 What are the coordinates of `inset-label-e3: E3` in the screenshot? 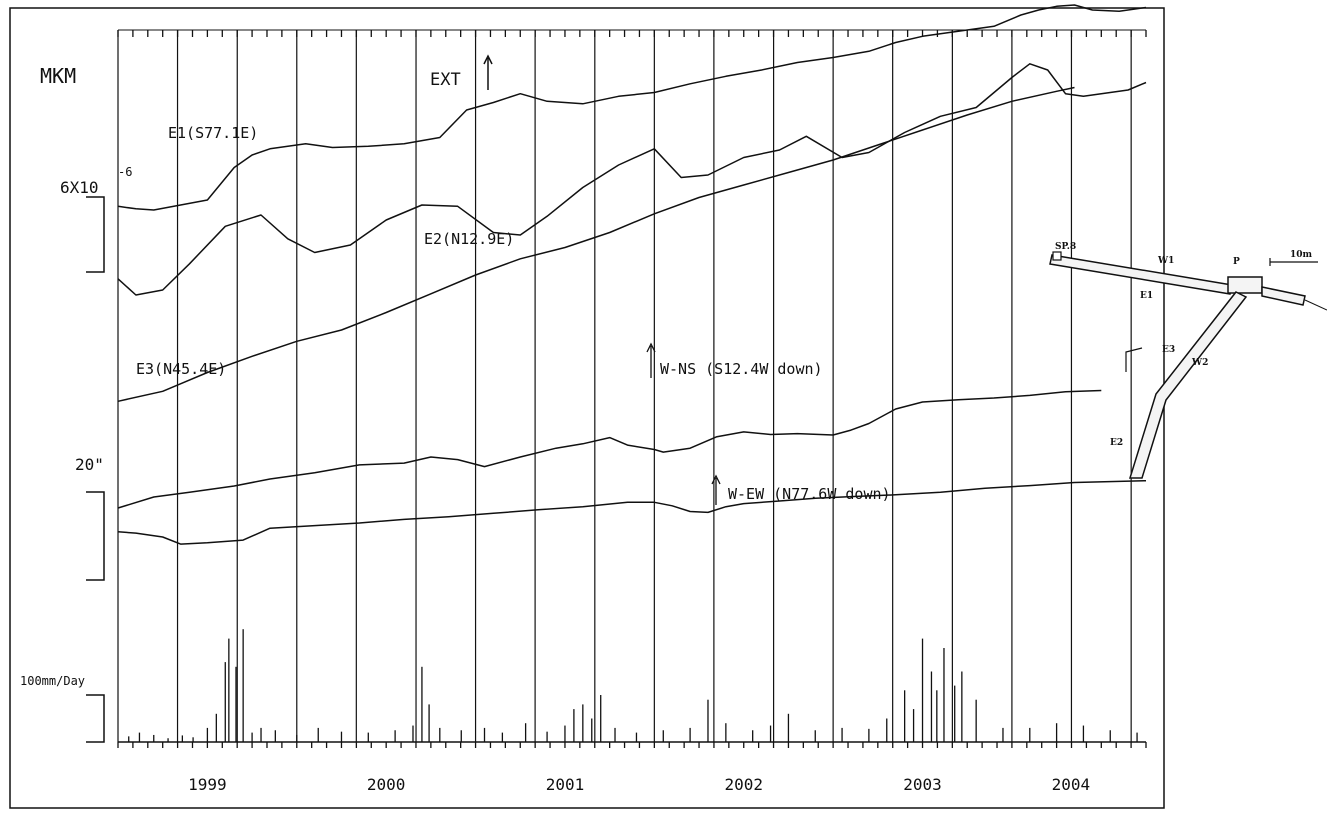 It's located at (1168, 350).